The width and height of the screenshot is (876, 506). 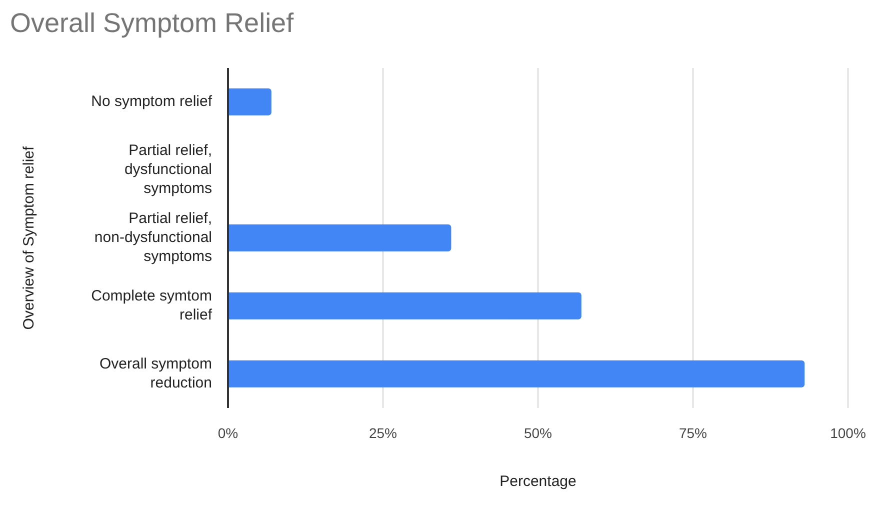 I want to click on x-axis-title: Percentage, so click(x=538, y=481).